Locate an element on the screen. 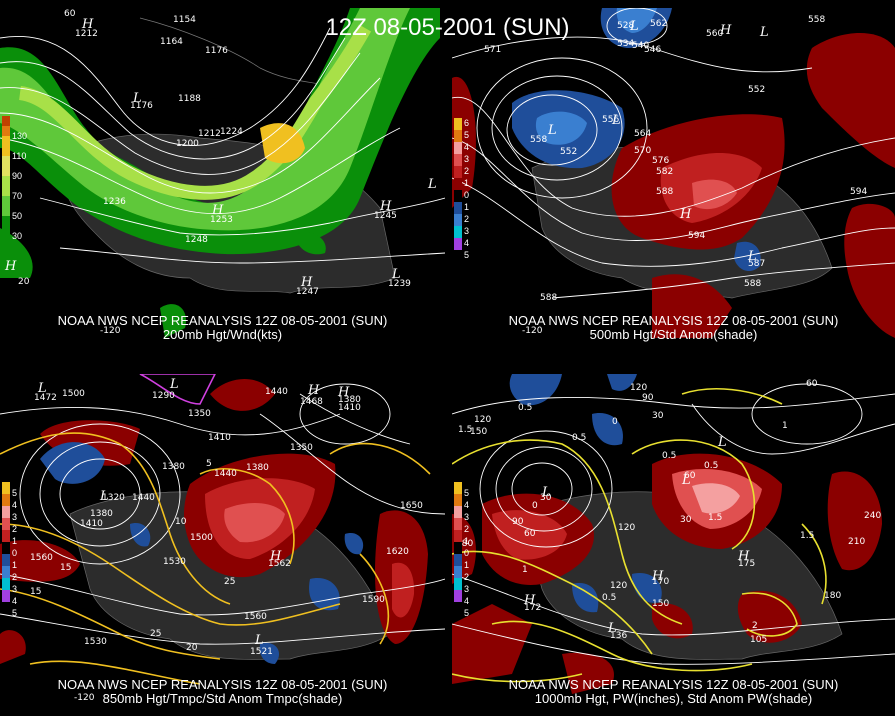  label: 1224 is located at coordinates (231, 132).